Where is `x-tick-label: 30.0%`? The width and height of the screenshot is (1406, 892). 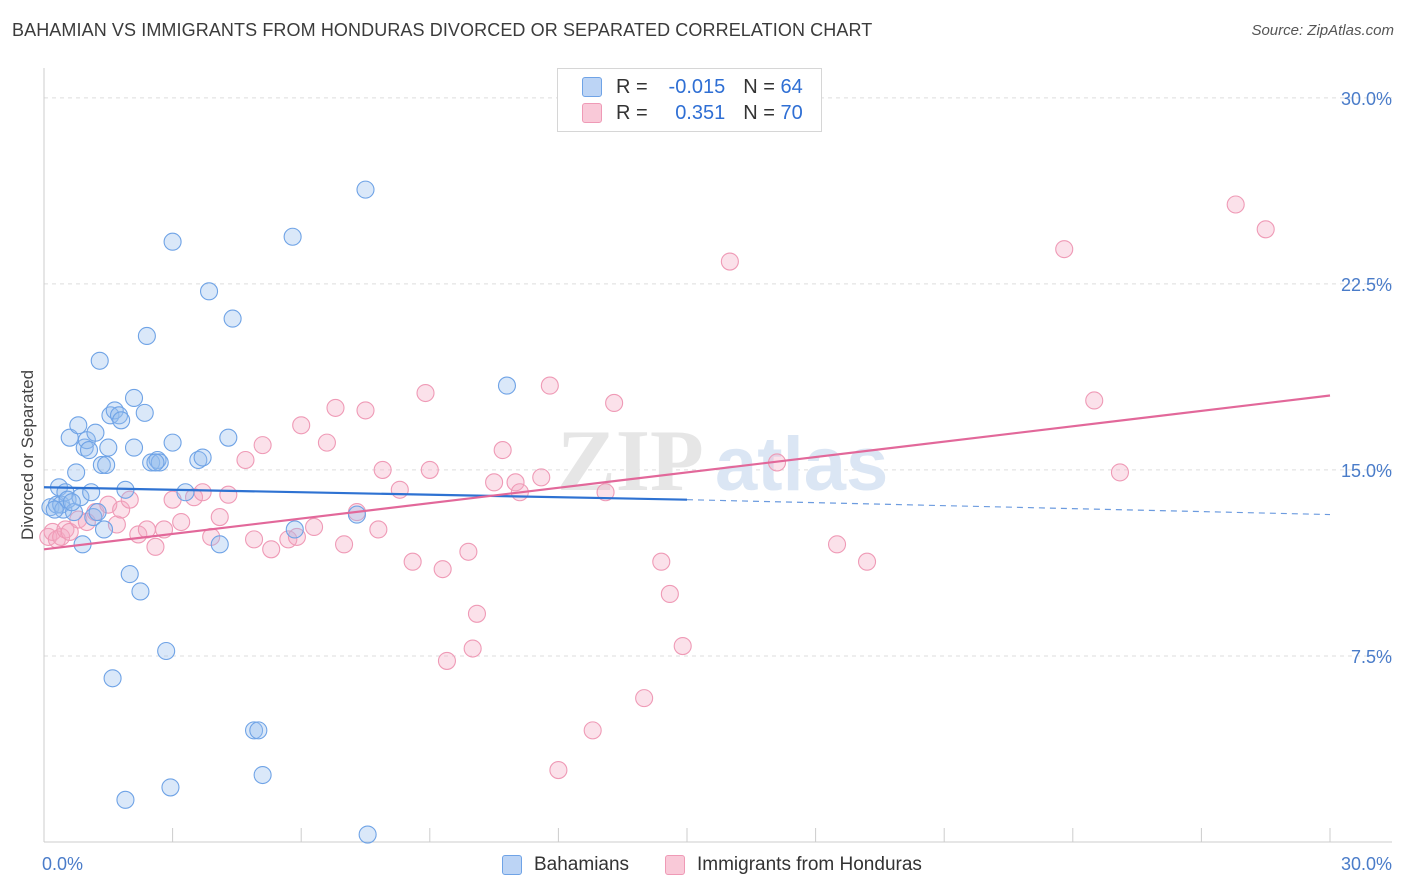 x-tick-label: 30.0% is located at coordinates (1366, 864).